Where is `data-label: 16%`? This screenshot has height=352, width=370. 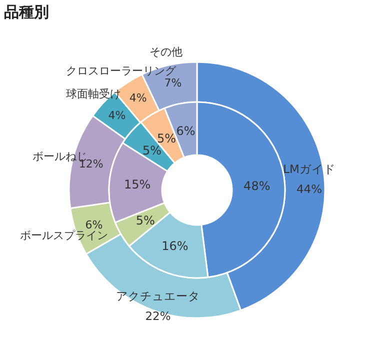
data-label: 16% is located at coordinates (175, 245).